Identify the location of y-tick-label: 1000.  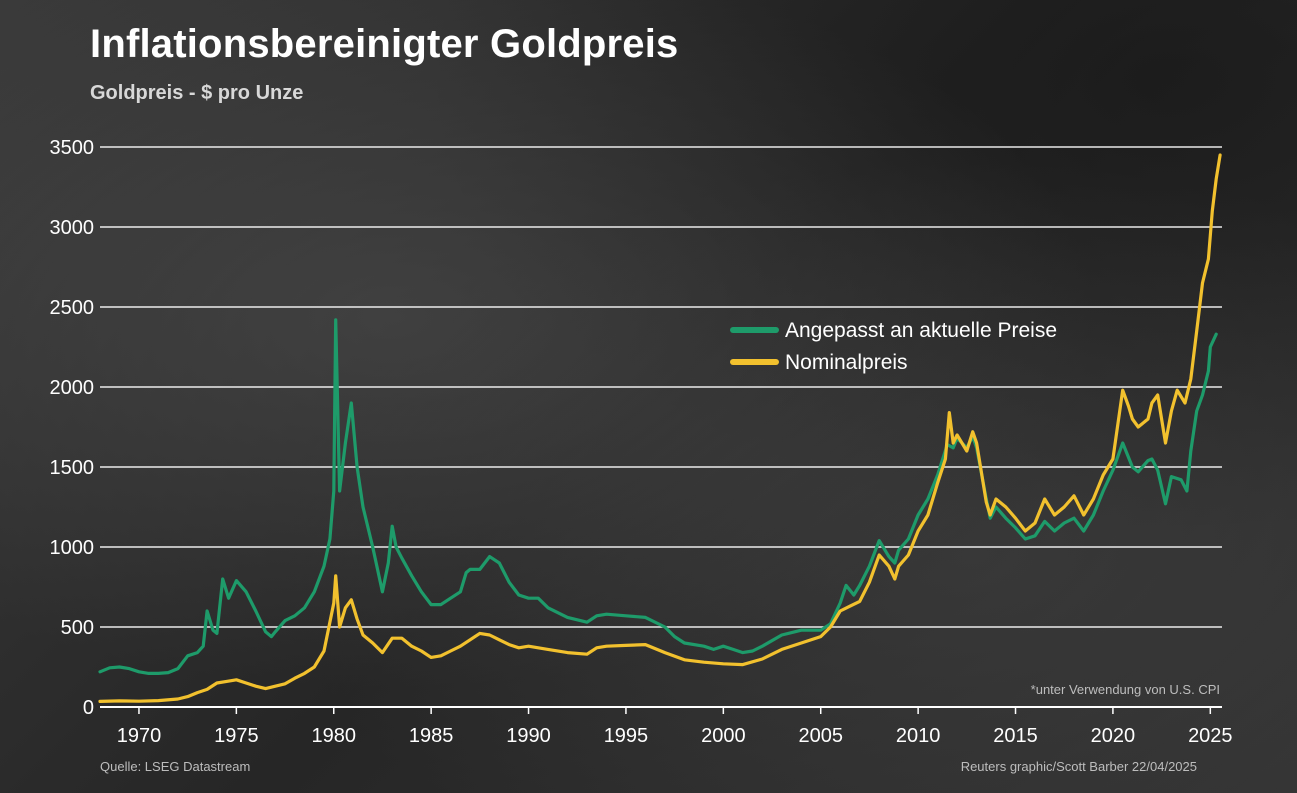
(72, 548).